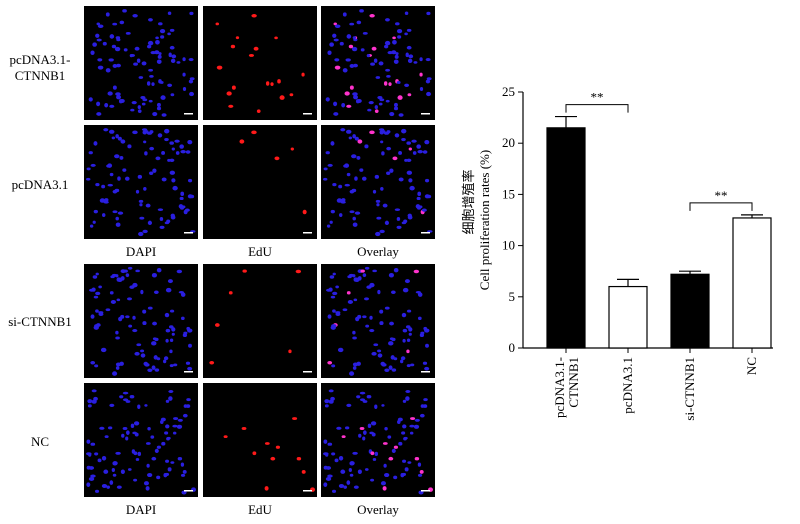 The height and width of the screenshot is (524, 800). Describe the element at coordinates (188, 491) in the screenshot. I see `scale-bar` at that location.